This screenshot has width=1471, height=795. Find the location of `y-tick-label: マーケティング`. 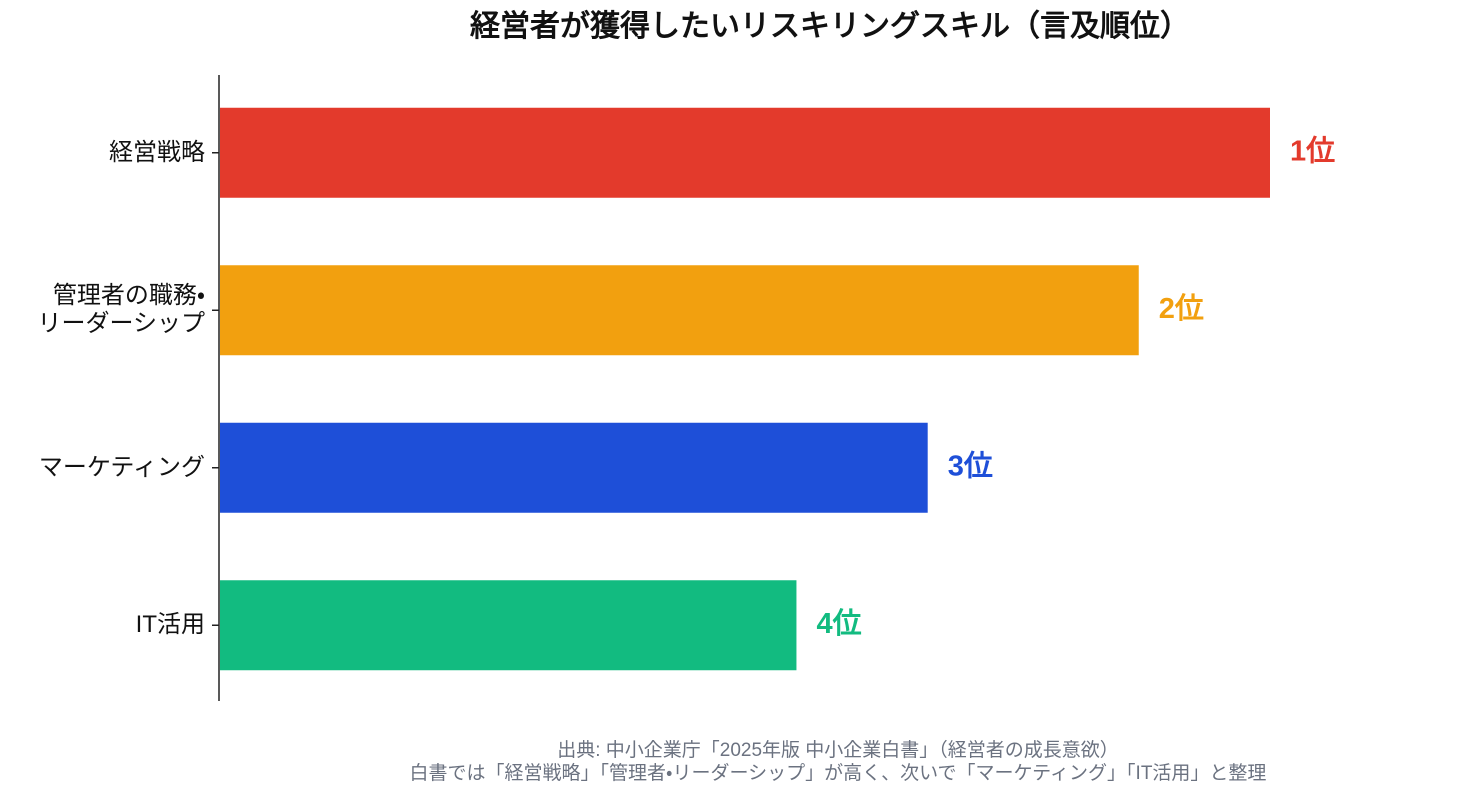

y-tick-label: マーケティング is located at coordinates (121, 467).